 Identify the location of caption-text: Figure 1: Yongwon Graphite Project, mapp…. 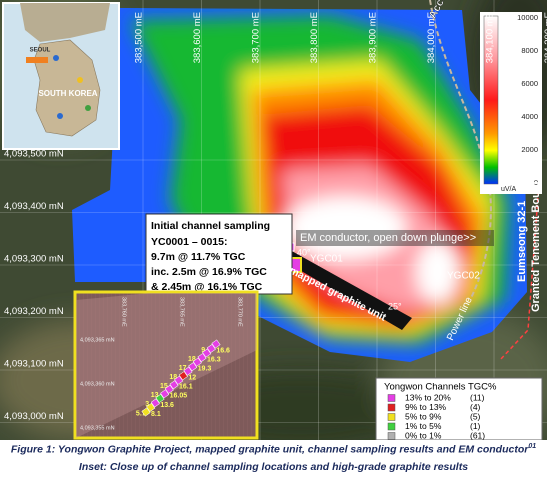
(269, 449).